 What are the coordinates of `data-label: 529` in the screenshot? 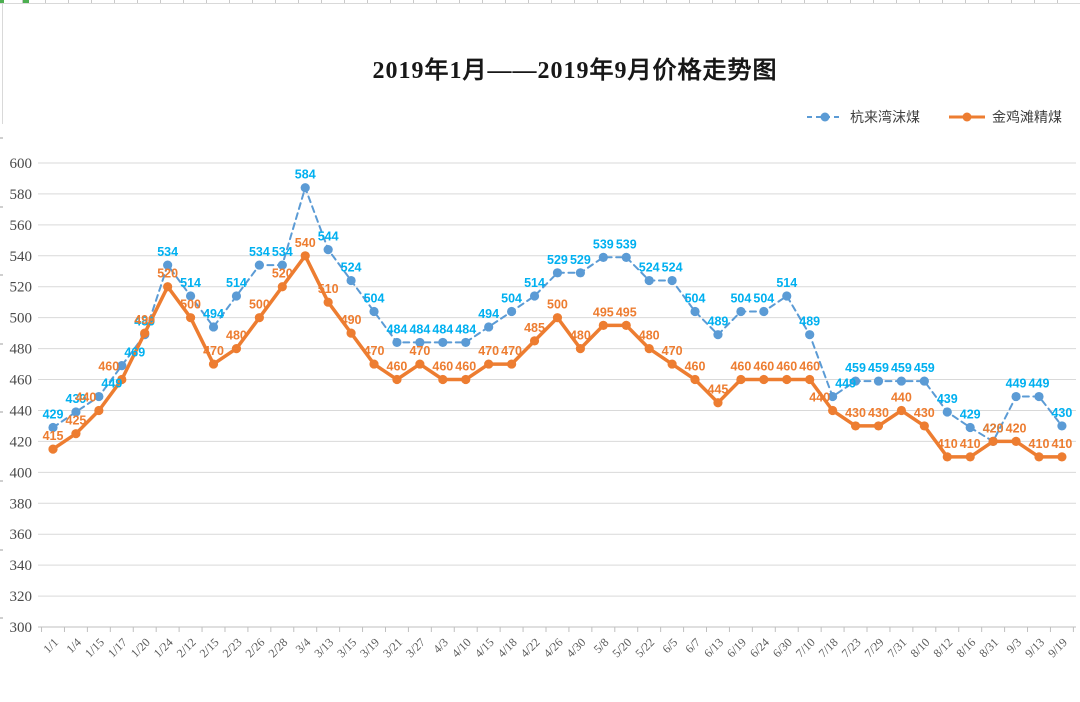 It's located at (557, 260).